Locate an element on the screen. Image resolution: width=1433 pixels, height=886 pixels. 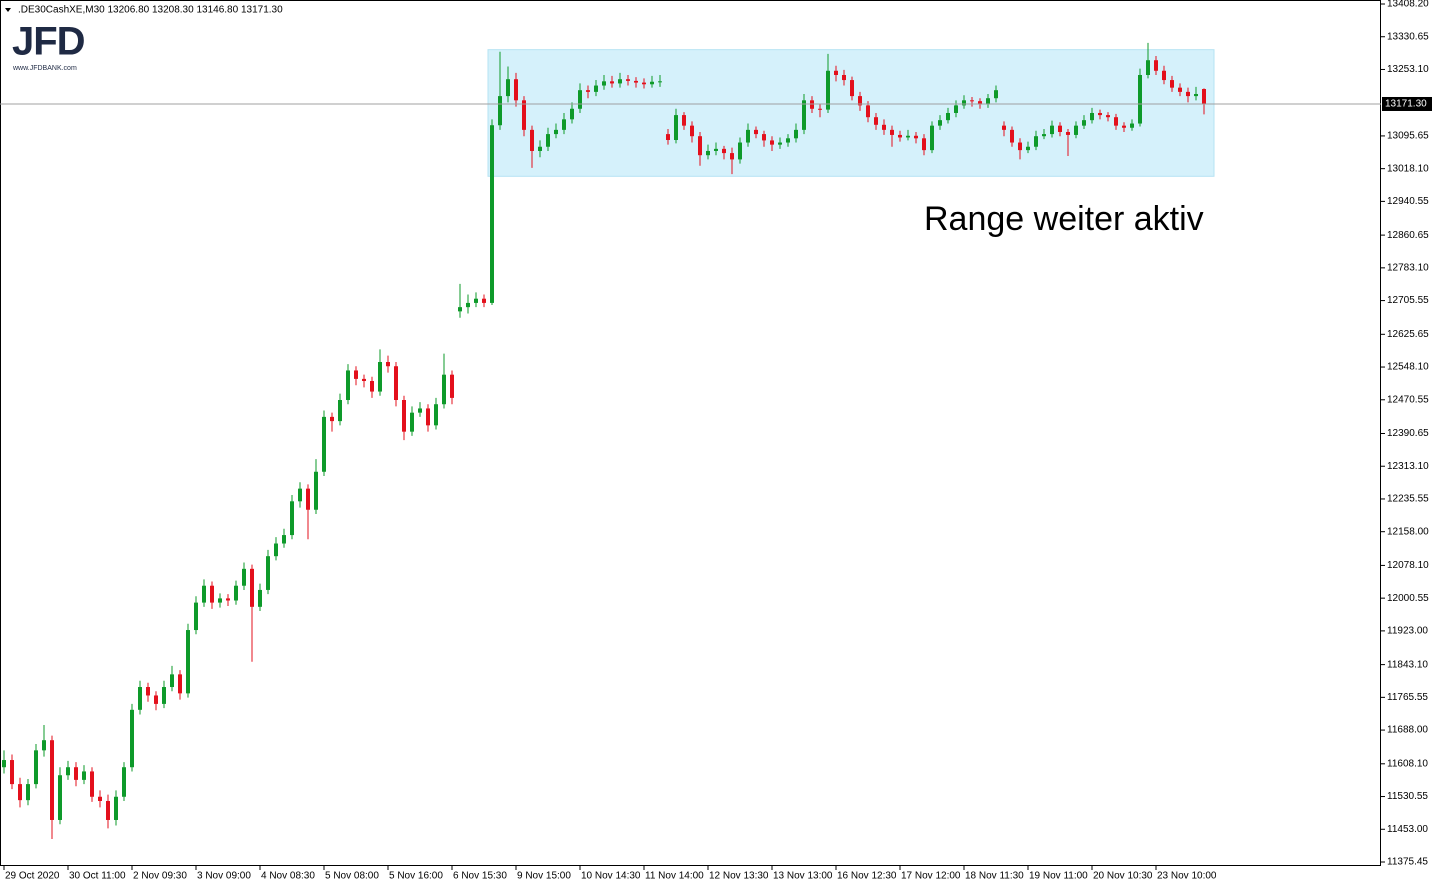
range-box is located at coordinates (851, 113).